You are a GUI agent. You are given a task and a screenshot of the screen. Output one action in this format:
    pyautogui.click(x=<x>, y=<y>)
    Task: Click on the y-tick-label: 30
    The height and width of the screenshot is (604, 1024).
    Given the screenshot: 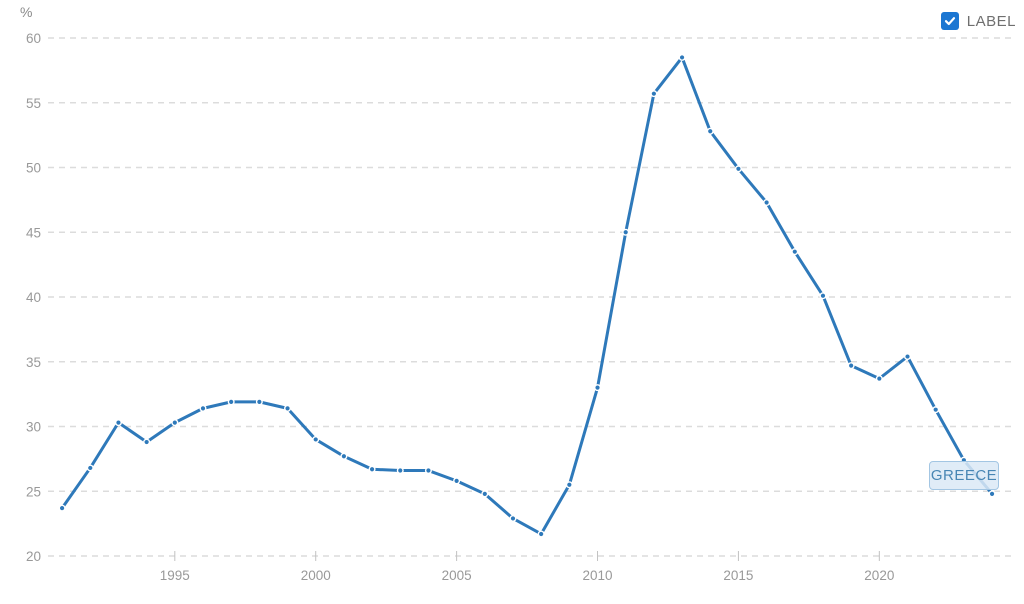 What is the action you would take?
    pyautogui.click(x=33, y=427)
    